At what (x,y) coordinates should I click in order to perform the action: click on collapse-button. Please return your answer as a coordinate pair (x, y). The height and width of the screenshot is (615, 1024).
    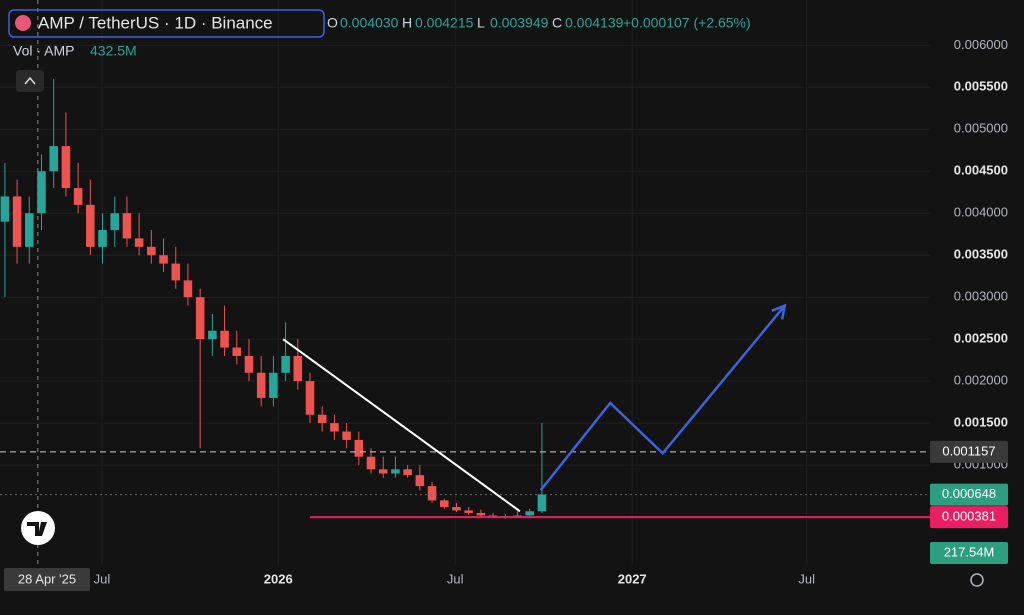
    Looking at the image, I should click on (30, 81).